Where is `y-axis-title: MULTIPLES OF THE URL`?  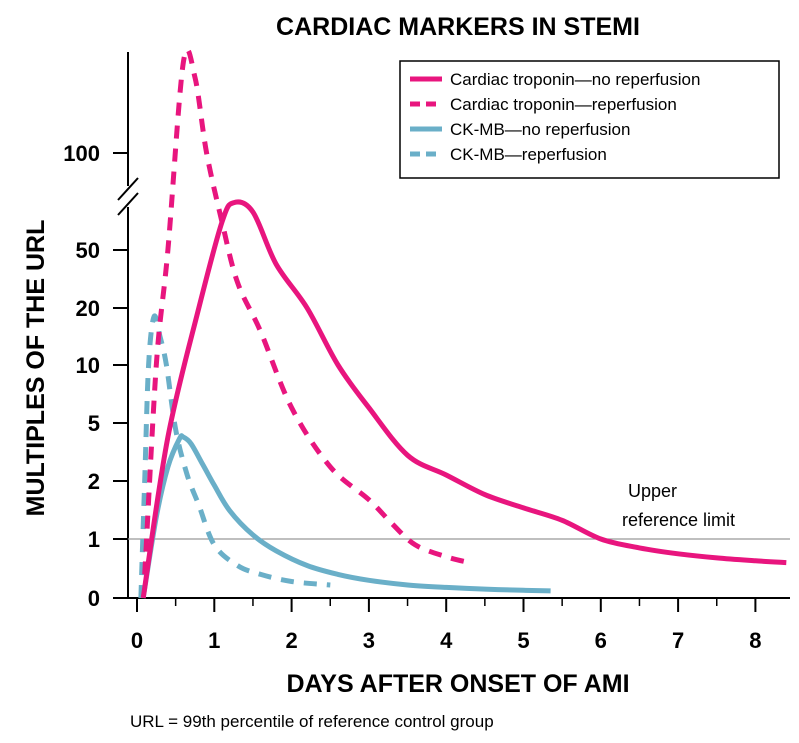
y-axis-title: MULTIPLES OF THE URL is located at coordinates (36, 368).